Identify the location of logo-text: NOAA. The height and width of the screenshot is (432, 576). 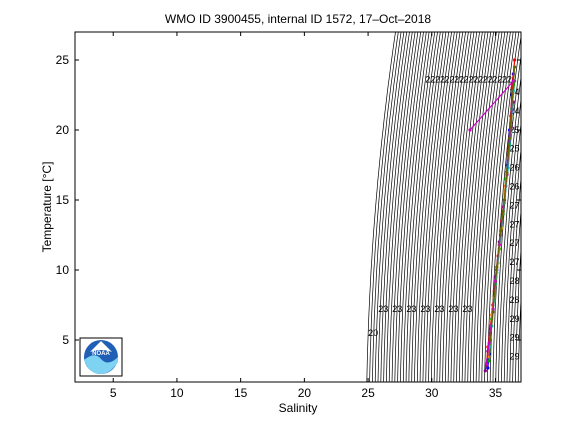
(101, 354).